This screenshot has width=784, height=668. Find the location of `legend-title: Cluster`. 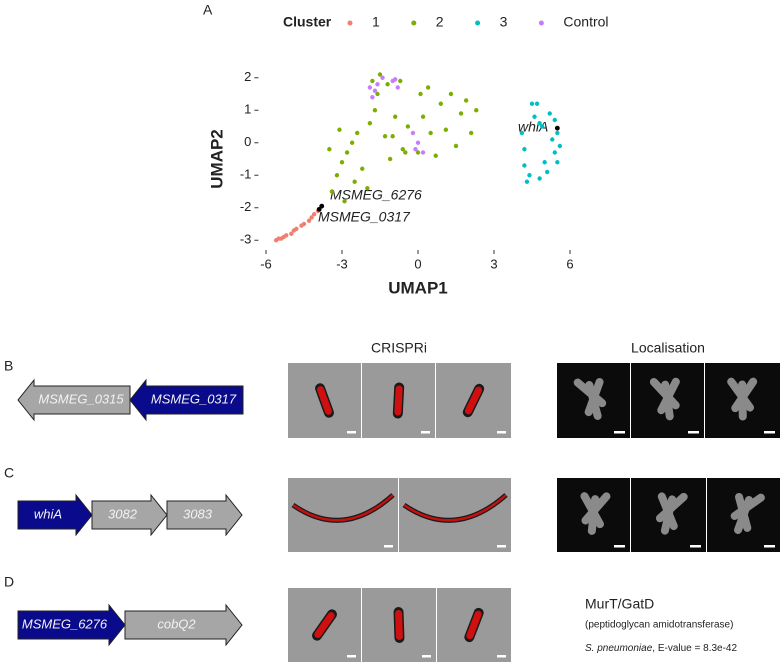

legend-title: Cluster is located at coordinates (307, 22).